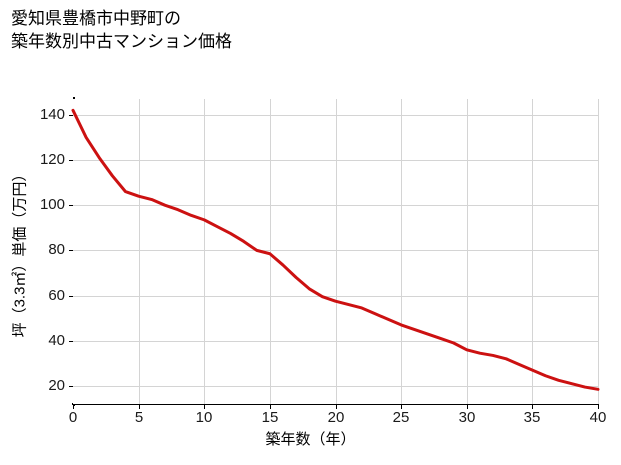 Image resolution: width=621 pixels, height=465 pixels. I want to click on x-axis-spine, so click(335, 404).